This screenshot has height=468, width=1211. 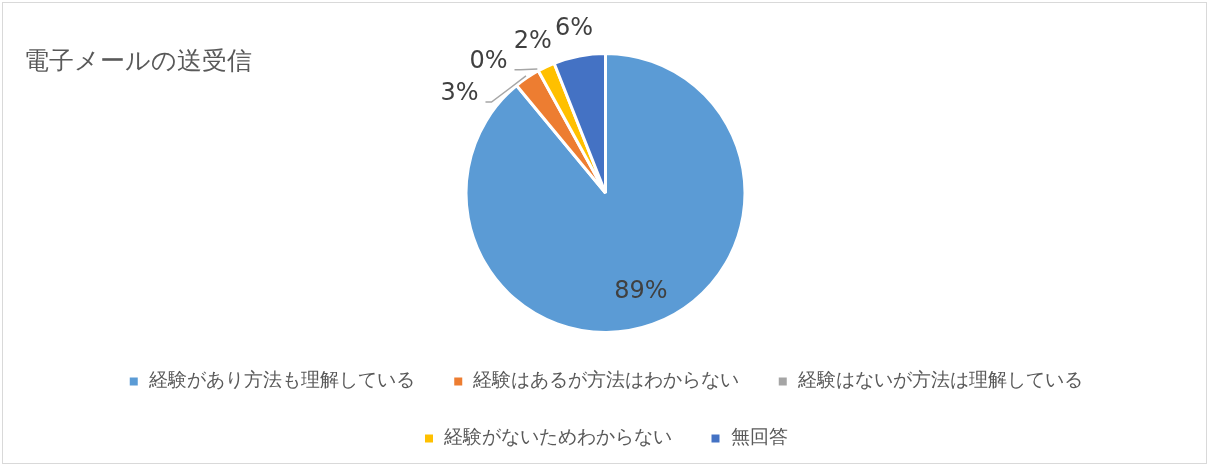 What do you see at coordinates (574, 26) in the screenshot?
I see `data-label: 6%` at bounding box center [574, 26].